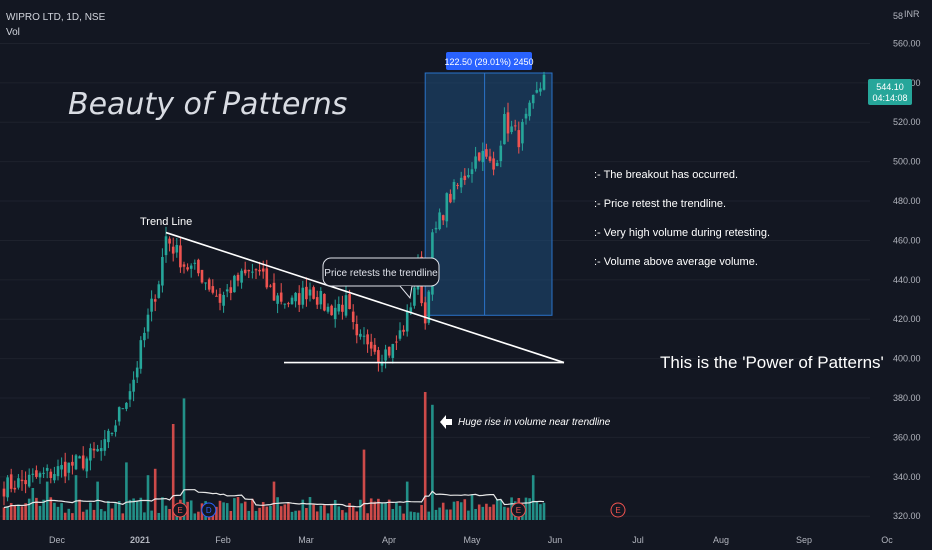 This screenshot has width=932, height=550. I want to click on volume-note: Huge rise in volume near trendline, so click(534, 422).